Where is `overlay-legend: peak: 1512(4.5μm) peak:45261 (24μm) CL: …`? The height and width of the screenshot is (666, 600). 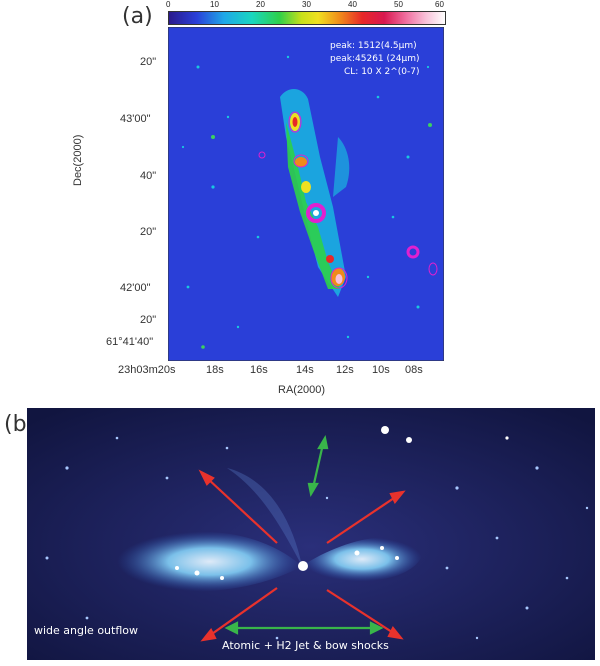 overlay-legend: peak: 1512(4.5μm) peak:45261 (24μm) CL: … is located at coordinates (375, 59).